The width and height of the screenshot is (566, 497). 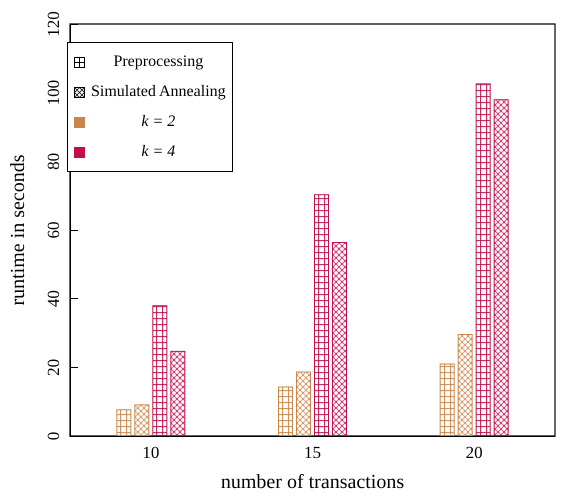 What do you see at coordinates (53, 93) in the screenshot?
I see `y-tick-label: 100` at bounding box center [53, 93].